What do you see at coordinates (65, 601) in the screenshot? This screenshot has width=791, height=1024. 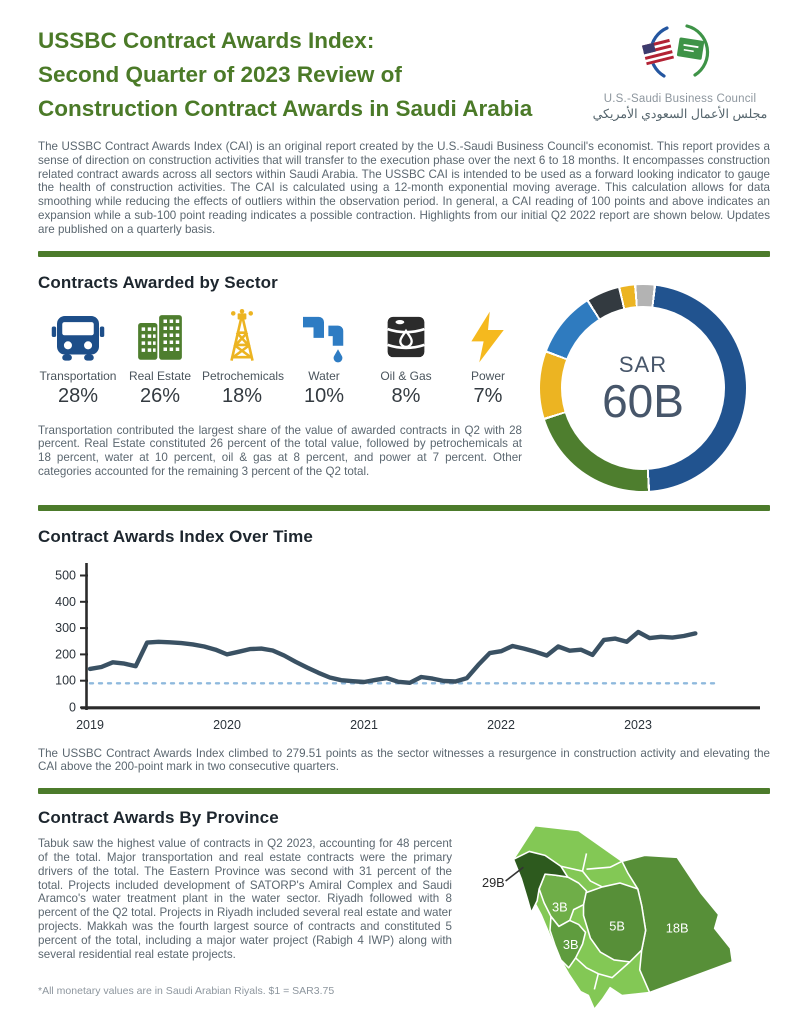 I see `svg-text: 400` at bounding box center [65, 601].